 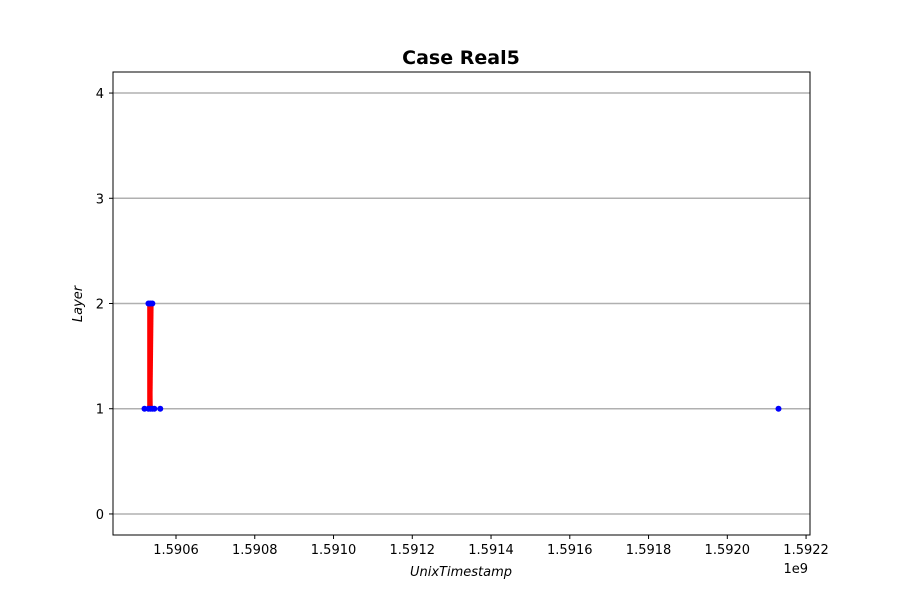 What do you see at coordinates (255, 550) in the screenshot?
I see `x-tick-label: 1.5908` at bounding box center [255, 550].